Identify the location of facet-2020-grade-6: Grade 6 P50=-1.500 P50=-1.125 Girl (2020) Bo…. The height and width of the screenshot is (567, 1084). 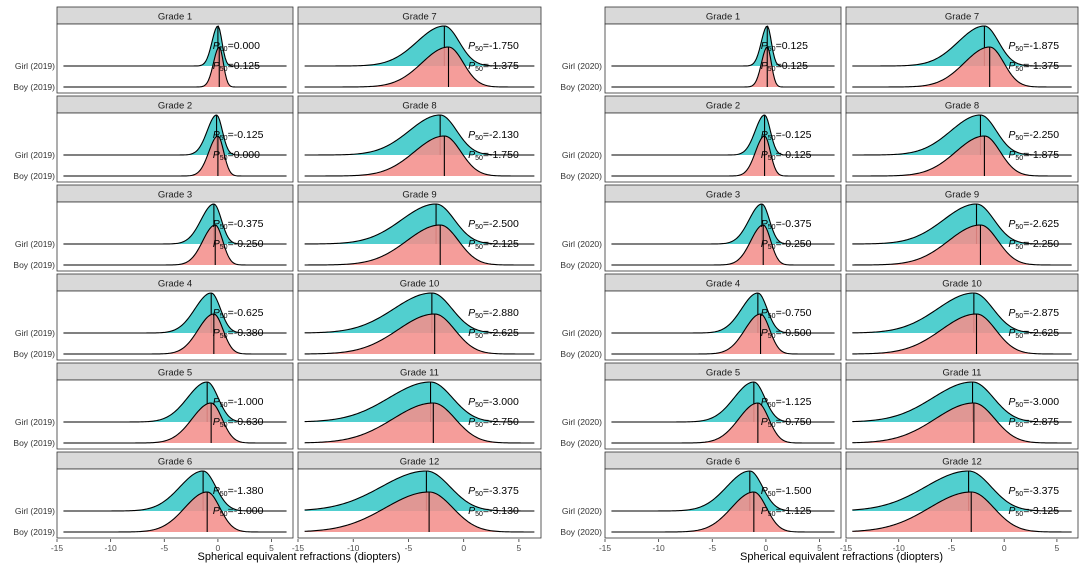
(701, 495).